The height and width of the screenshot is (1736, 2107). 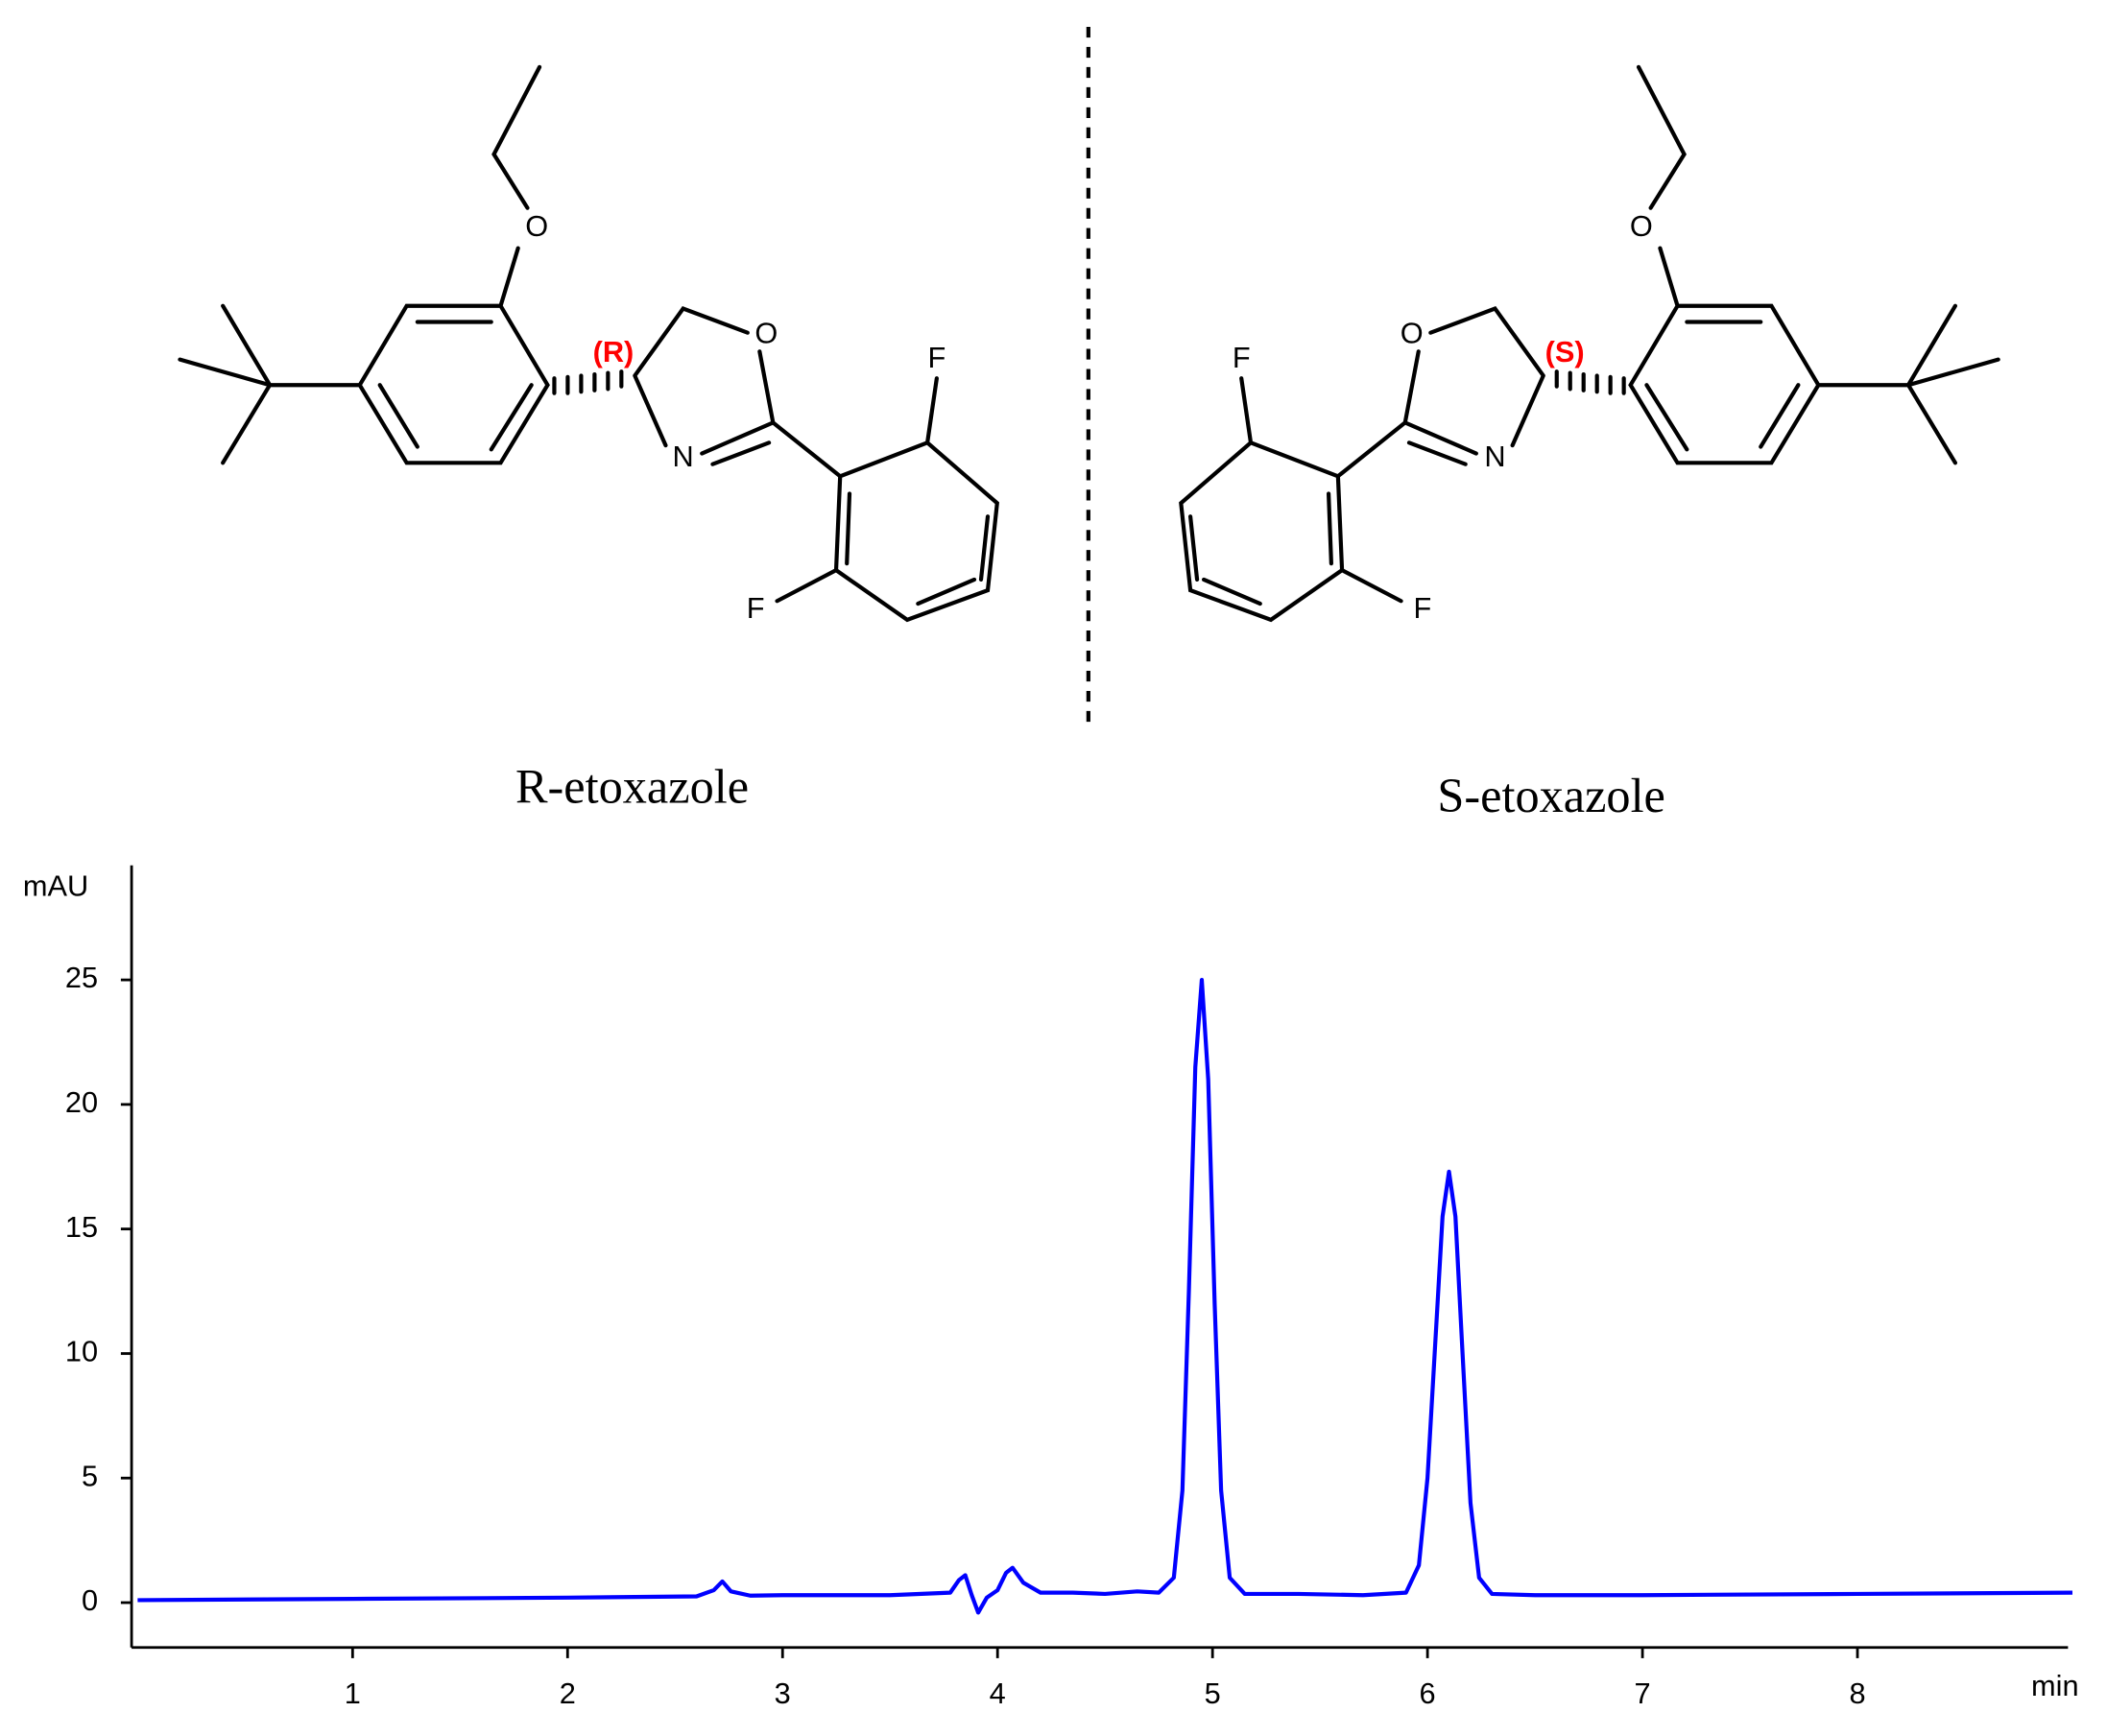 I want to click on stereo-label: (R), so click(x=613, y=352).